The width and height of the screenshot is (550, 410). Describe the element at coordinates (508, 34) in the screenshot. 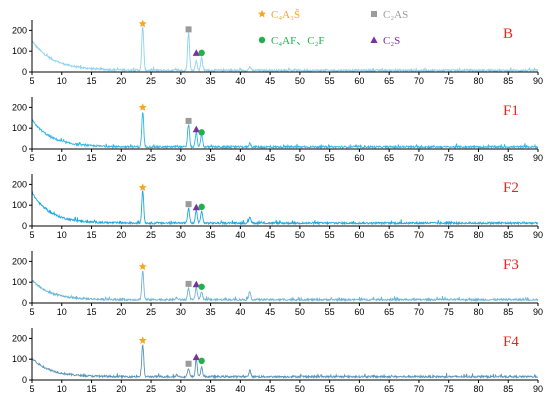

I see `panel-label-b: B` at that location.